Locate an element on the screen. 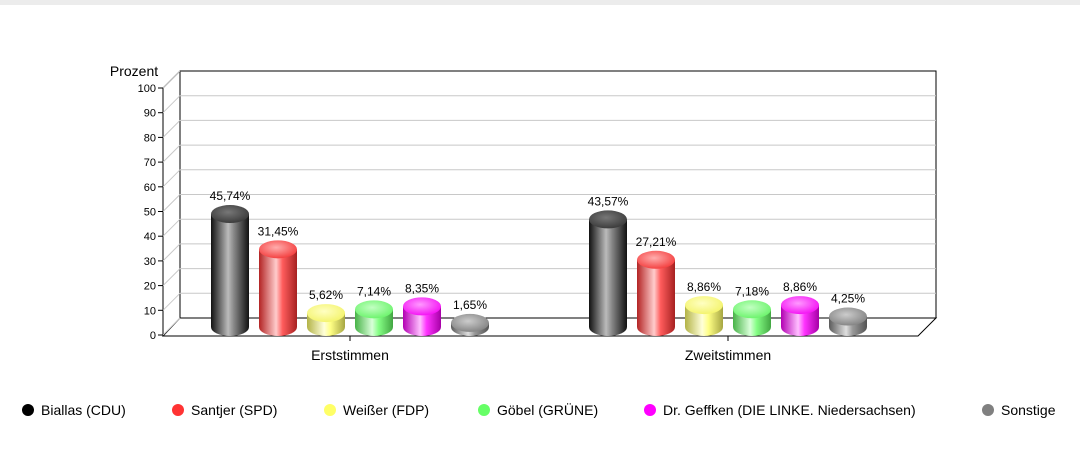  bar: 43,57% is located at coordinates (608, 265).